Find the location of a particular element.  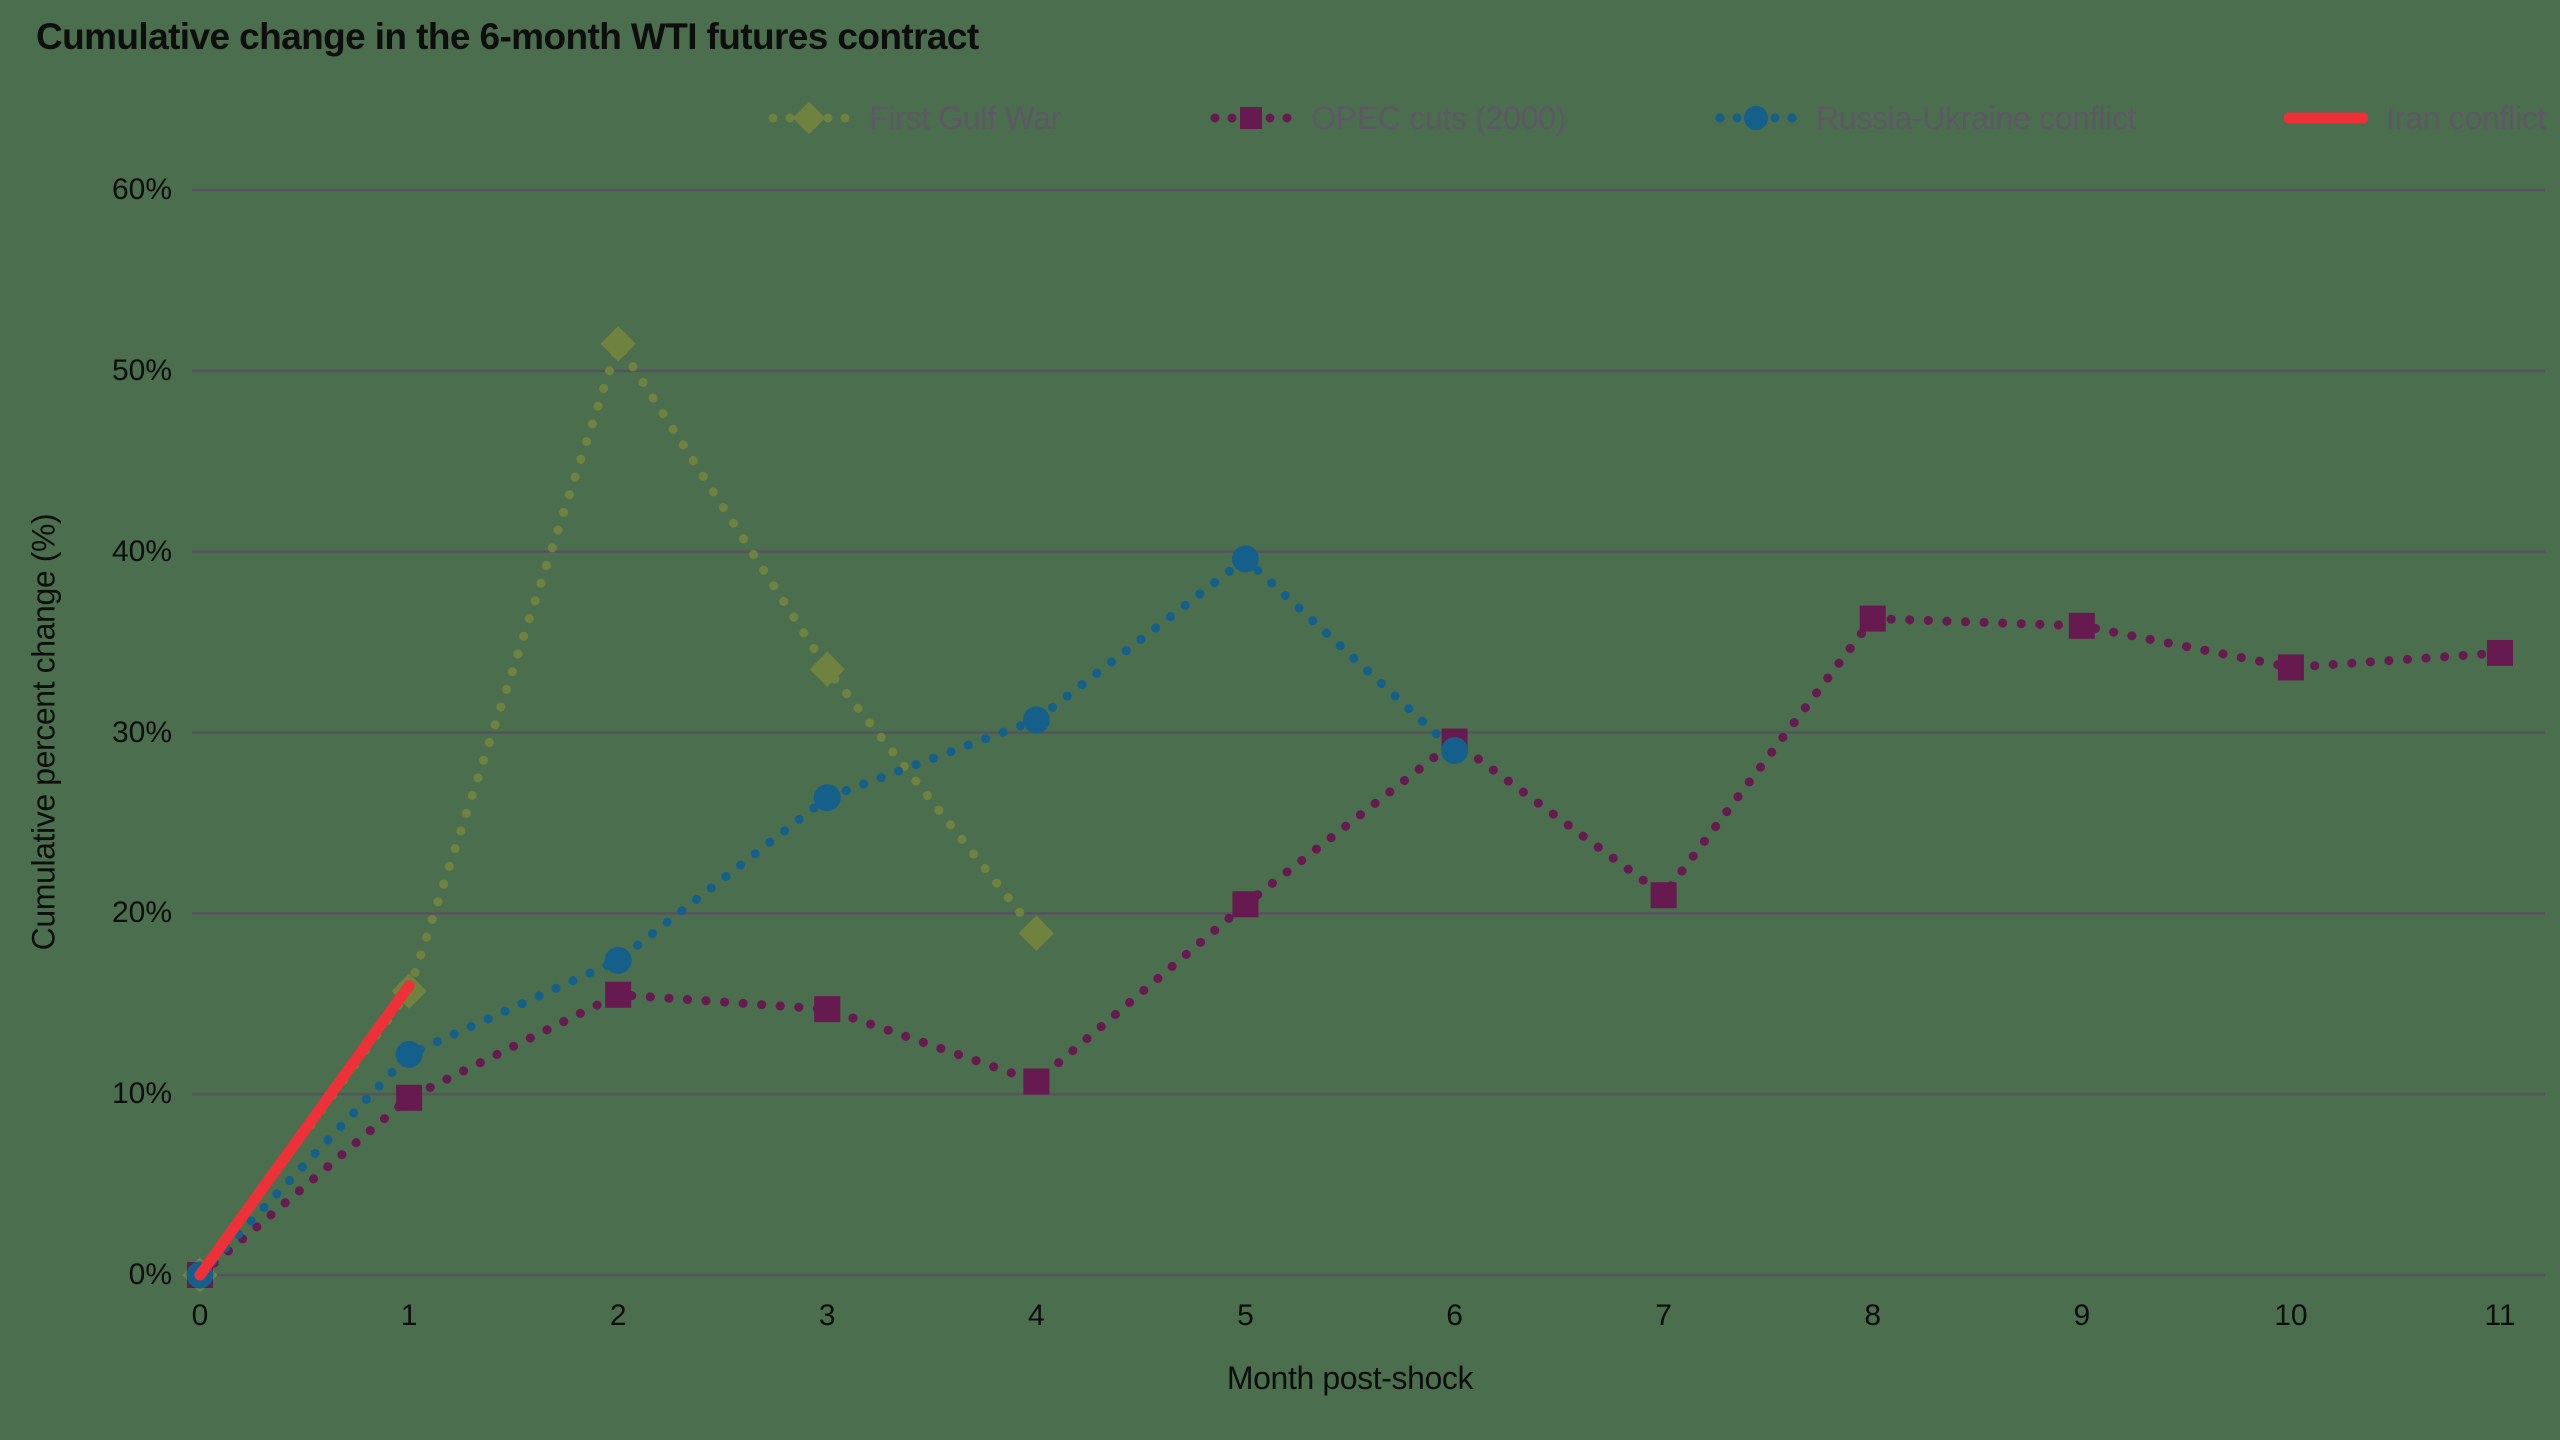

legend-marker-iran-conflict-icon is located at coordinates (2326, 118).